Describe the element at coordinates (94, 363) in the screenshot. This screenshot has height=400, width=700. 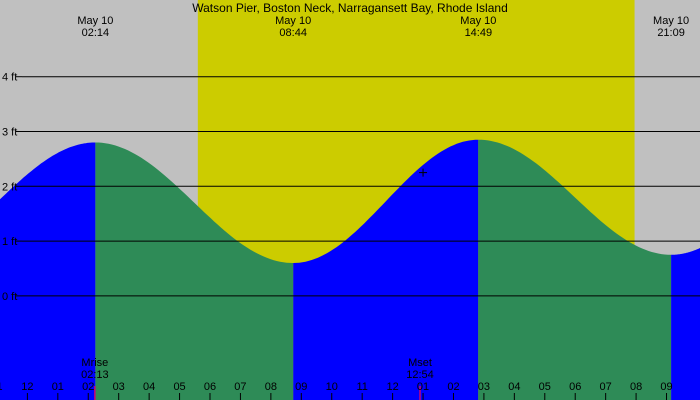
I see `moon-event-label: Mrise` at that location.